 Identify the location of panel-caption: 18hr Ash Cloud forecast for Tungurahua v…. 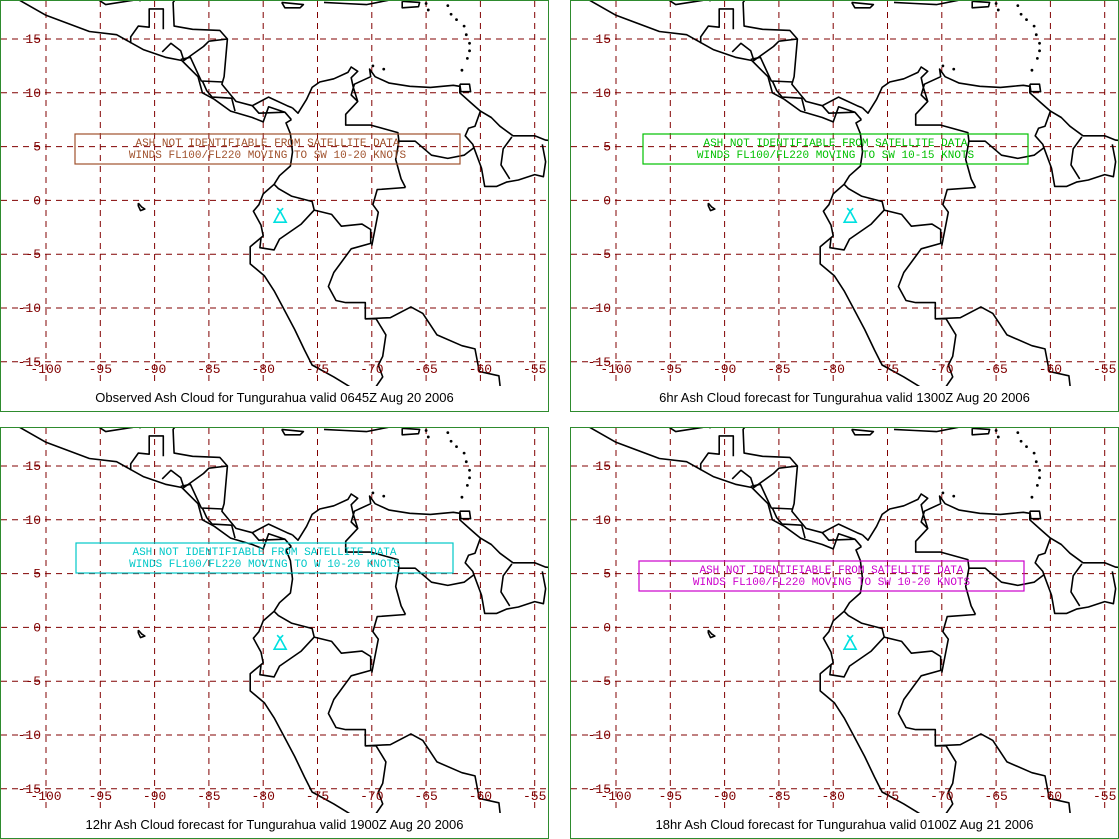
(844, 824).